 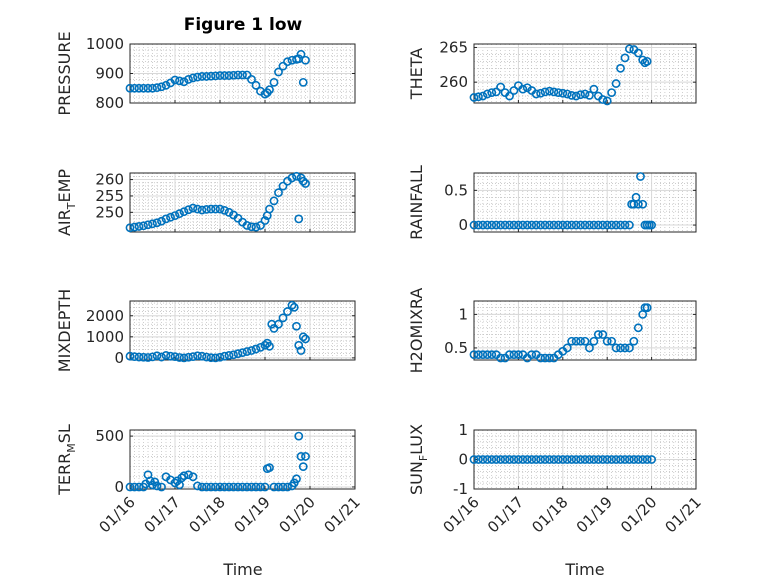 I want to click on y-axis-label-text: SUN, so click(x=416, y=478).